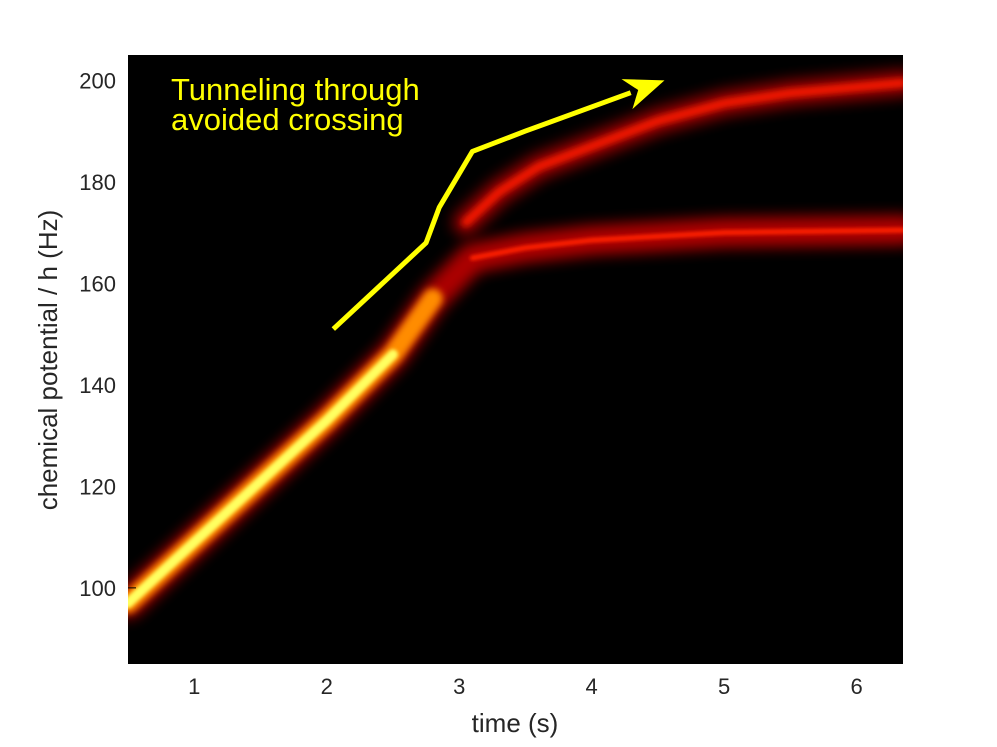 This screenshot has width=997, height=747. What do you see at coordinates (194, 686) in the screenshot?
I see `x-tick-label-1: 1` at bounding box center [194, 686].